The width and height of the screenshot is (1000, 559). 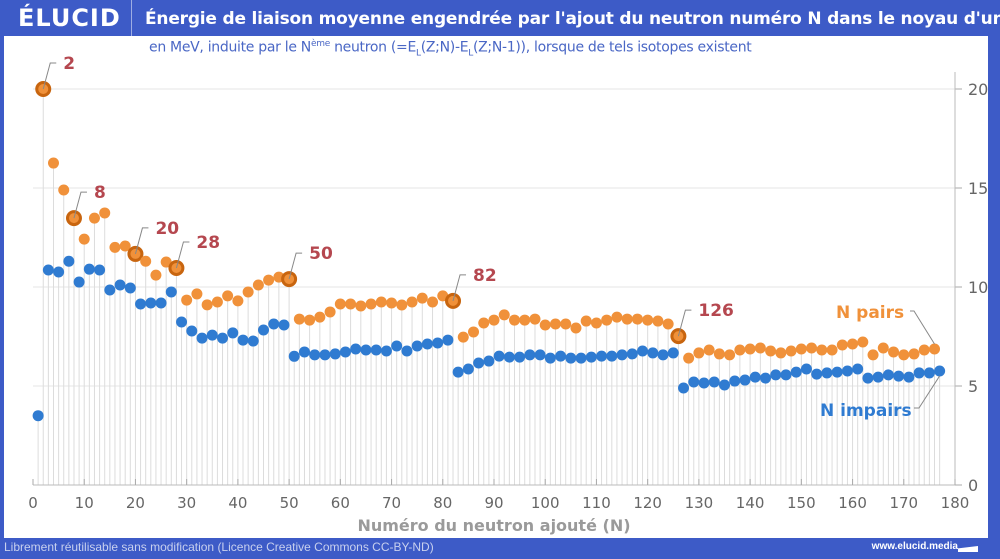 What do you see at coordinates (852, 503) in the screenshot?
I see `x-tick-label: 160` at bounding box center [852, 503].